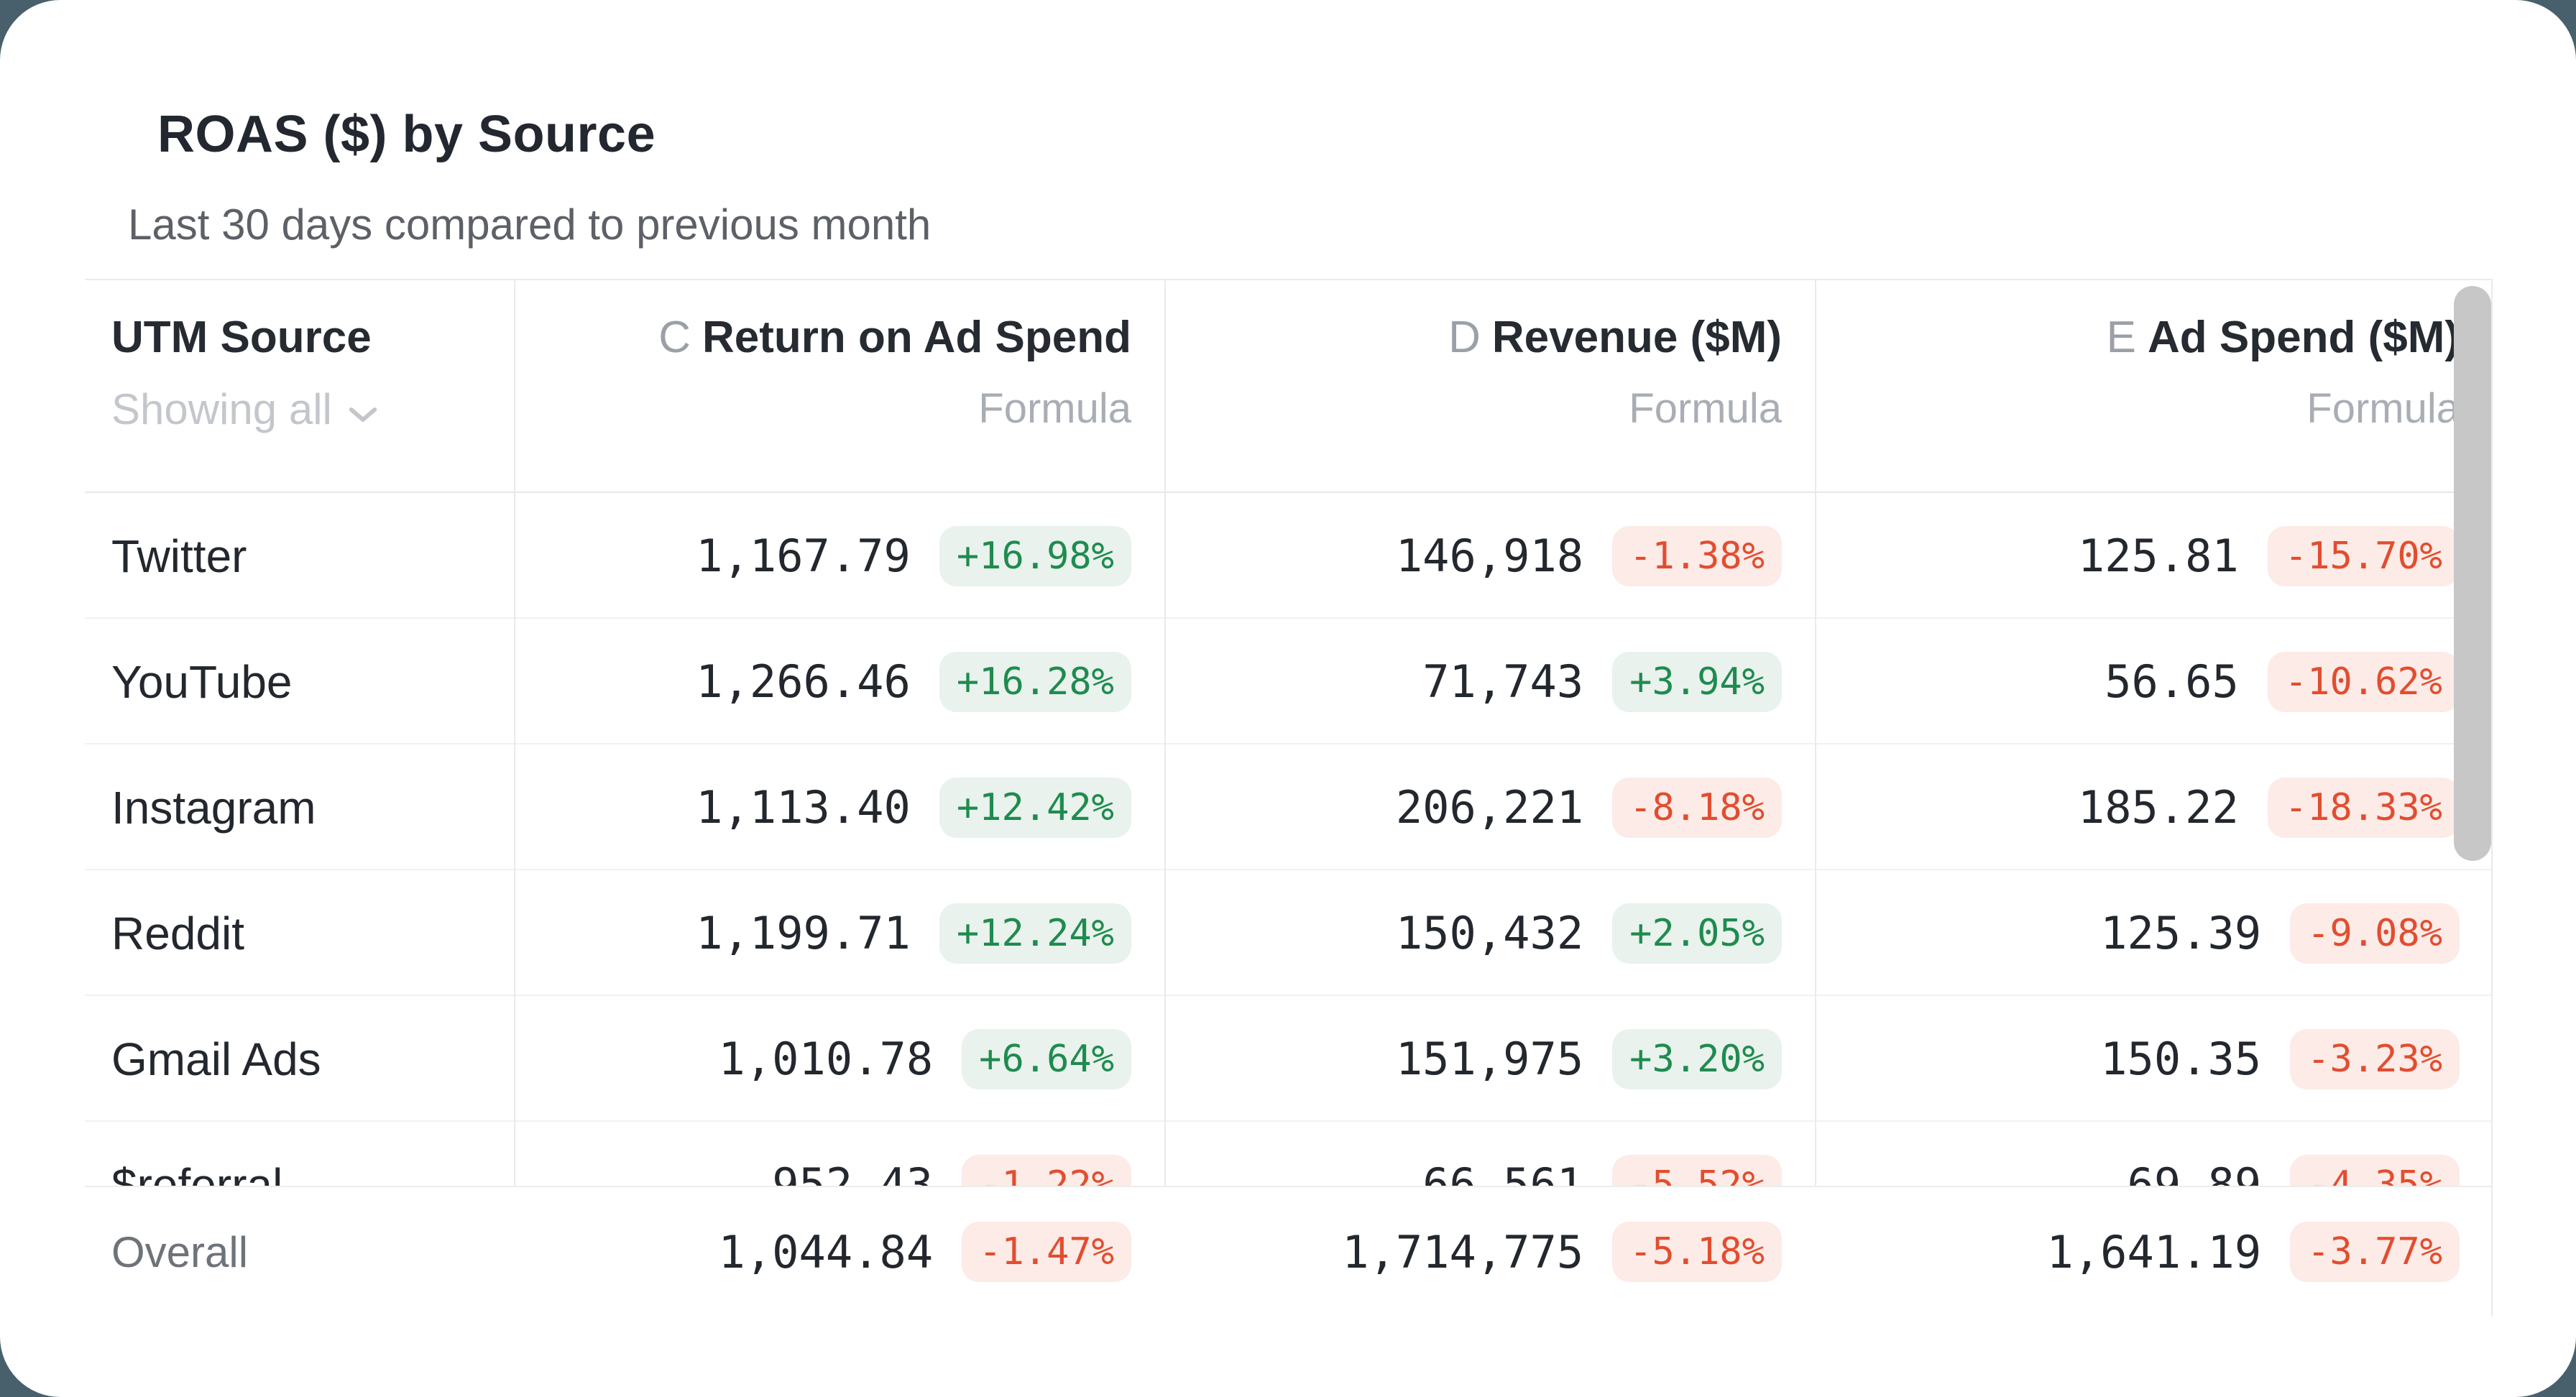 The width and height of the screenshot is (2576, 1397). Describe the element at coordinates (406, 134) in the screenshot. I see `card-title: ROAS ($) by Source` at that location.